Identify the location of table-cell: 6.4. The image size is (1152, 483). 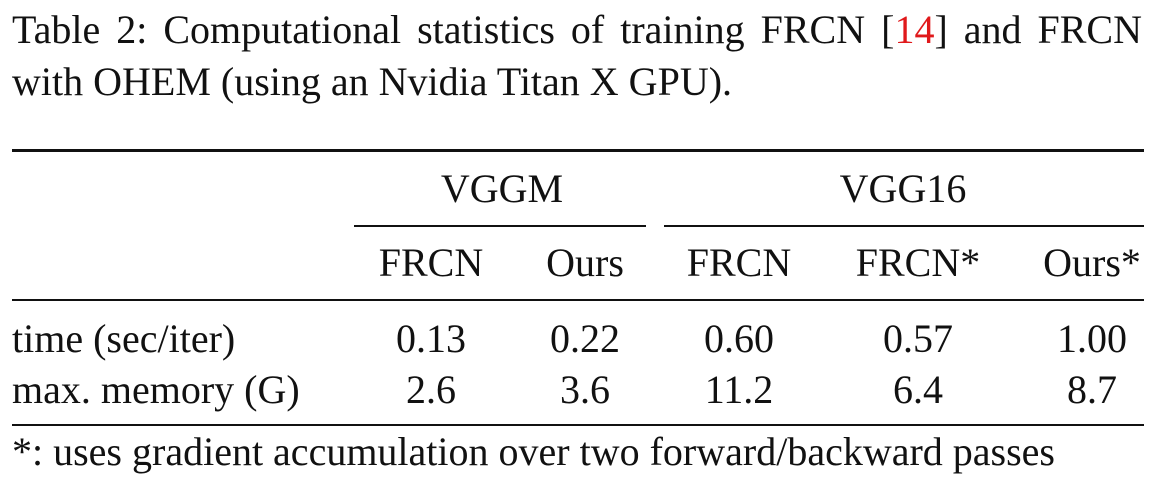
(918, 389).